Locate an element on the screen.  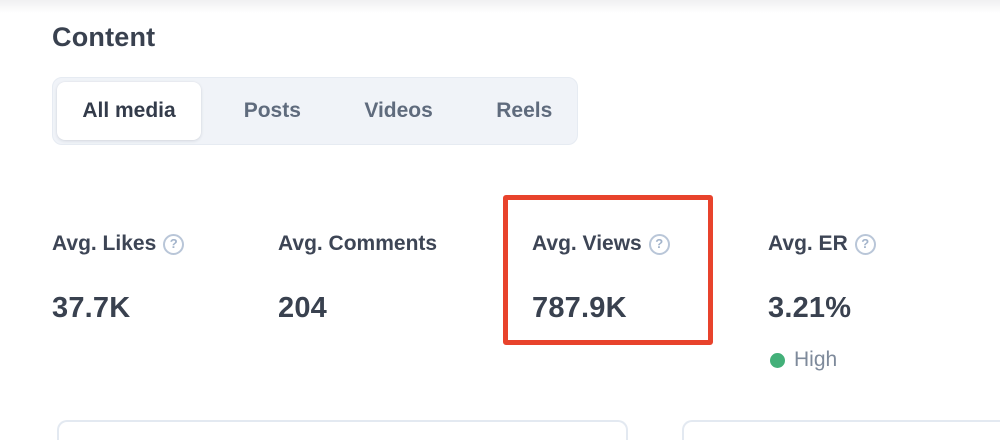
metric-value: 3.21% is located at coordinates (810, 308).